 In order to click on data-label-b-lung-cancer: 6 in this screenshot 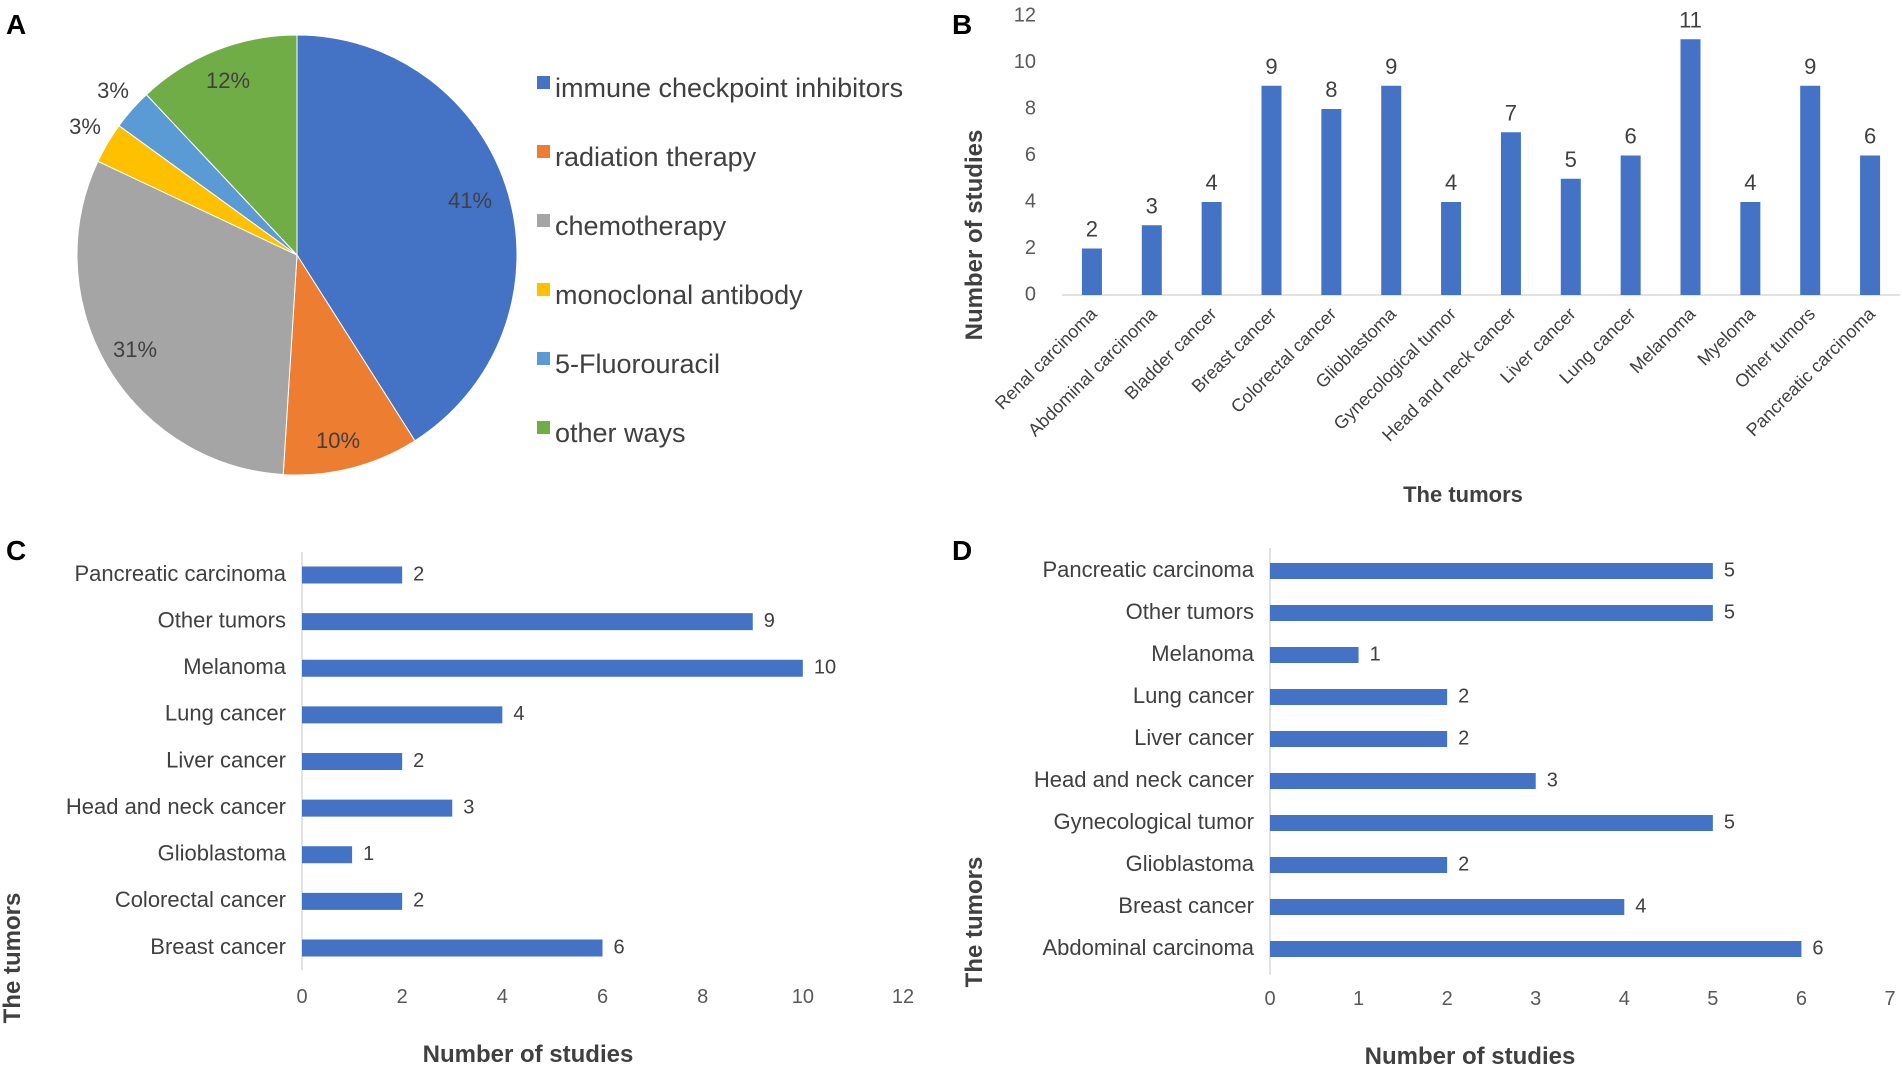, I will do `click(1631, 136)`.